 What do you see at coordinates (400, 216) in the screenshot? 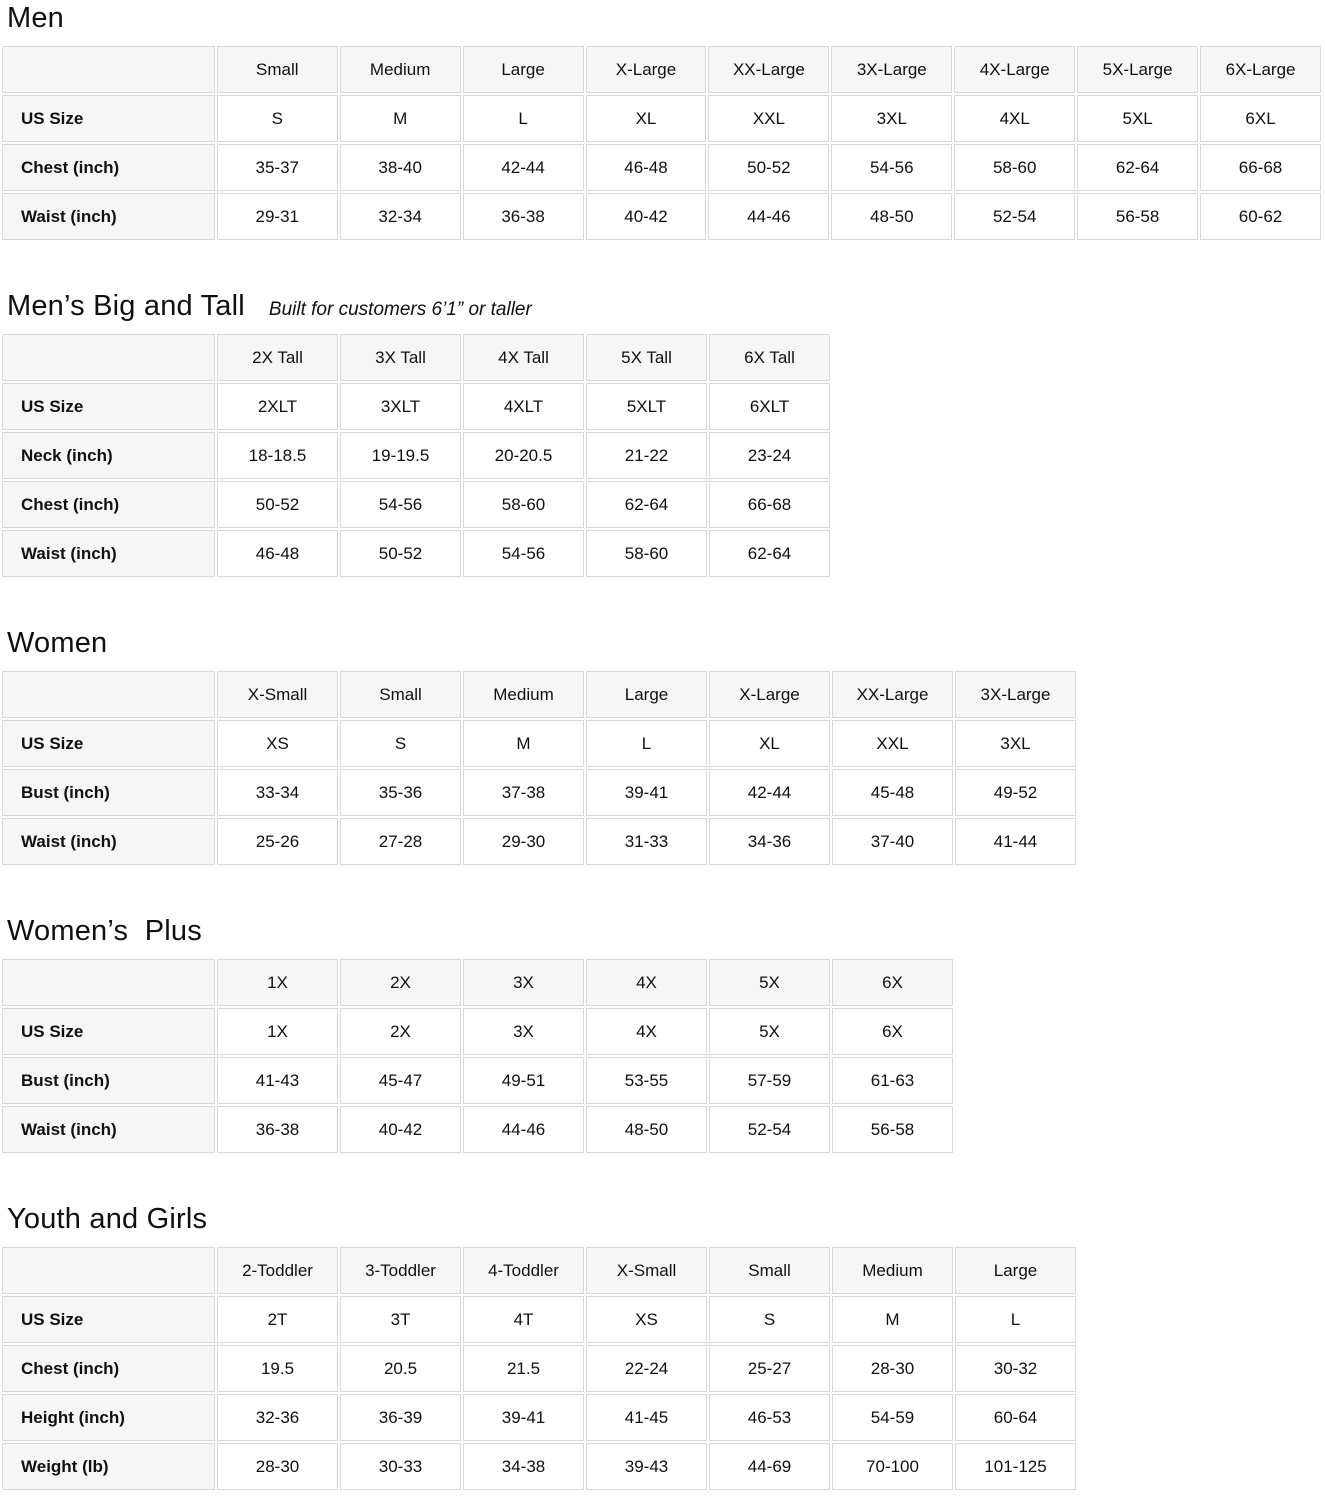
I see `size-cell: 32-34` at bounding box center [400, 216].